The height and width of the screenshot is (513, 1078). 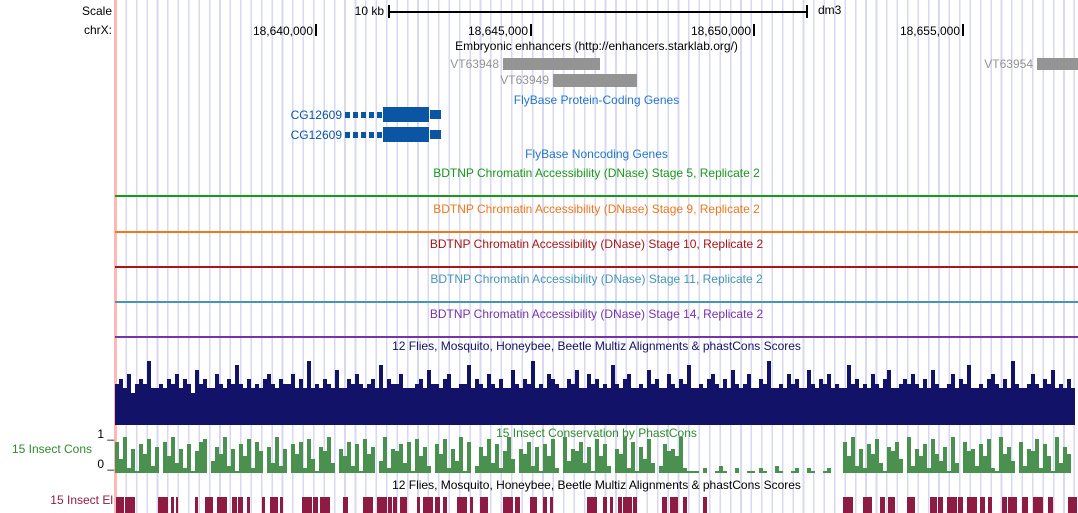 I want to click on elements-track-left-label: 15 Insect El, so click(x=81, y=500).